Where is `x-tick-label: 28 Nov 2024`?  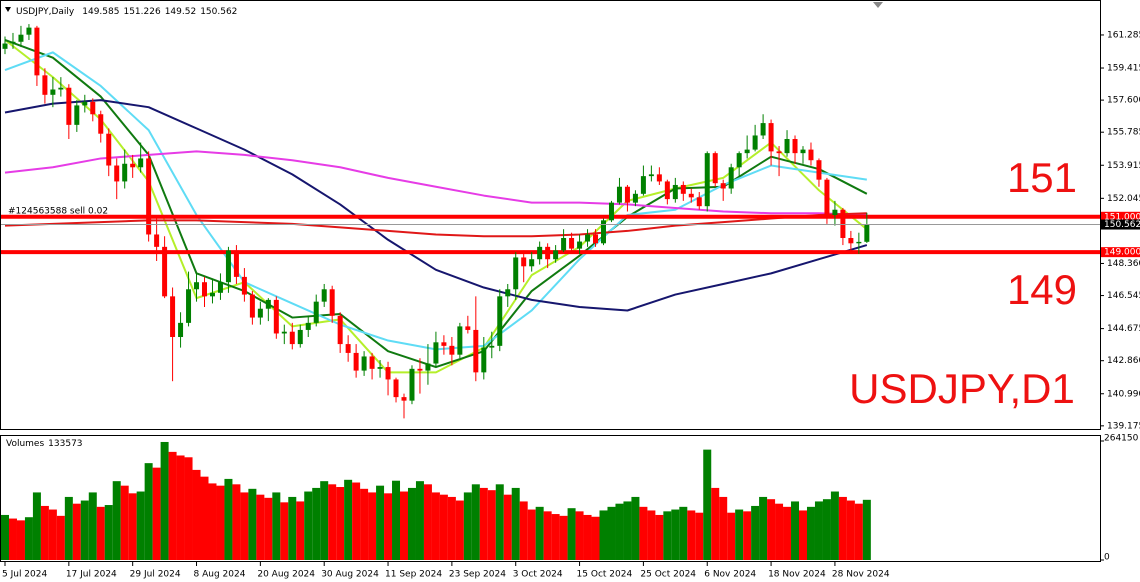
x-tick-label: 28 Nov 2024 is located at coordinates (861, 575).